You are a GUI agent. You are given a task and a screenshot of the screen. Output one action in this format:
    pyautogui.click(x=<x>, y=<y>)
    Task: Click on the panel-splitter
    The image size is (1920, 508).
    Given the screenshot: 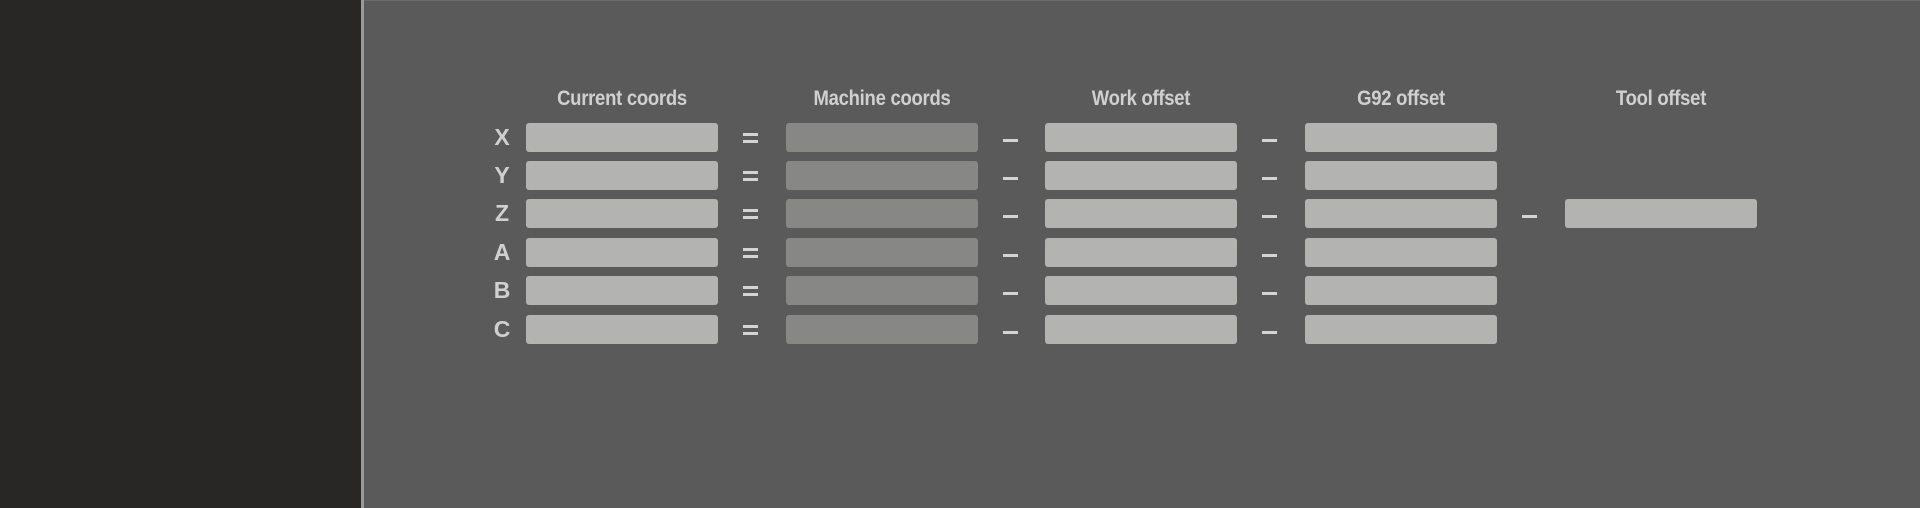 What is the action you would take?
    pyautogui.click(x=362, y=254)
    